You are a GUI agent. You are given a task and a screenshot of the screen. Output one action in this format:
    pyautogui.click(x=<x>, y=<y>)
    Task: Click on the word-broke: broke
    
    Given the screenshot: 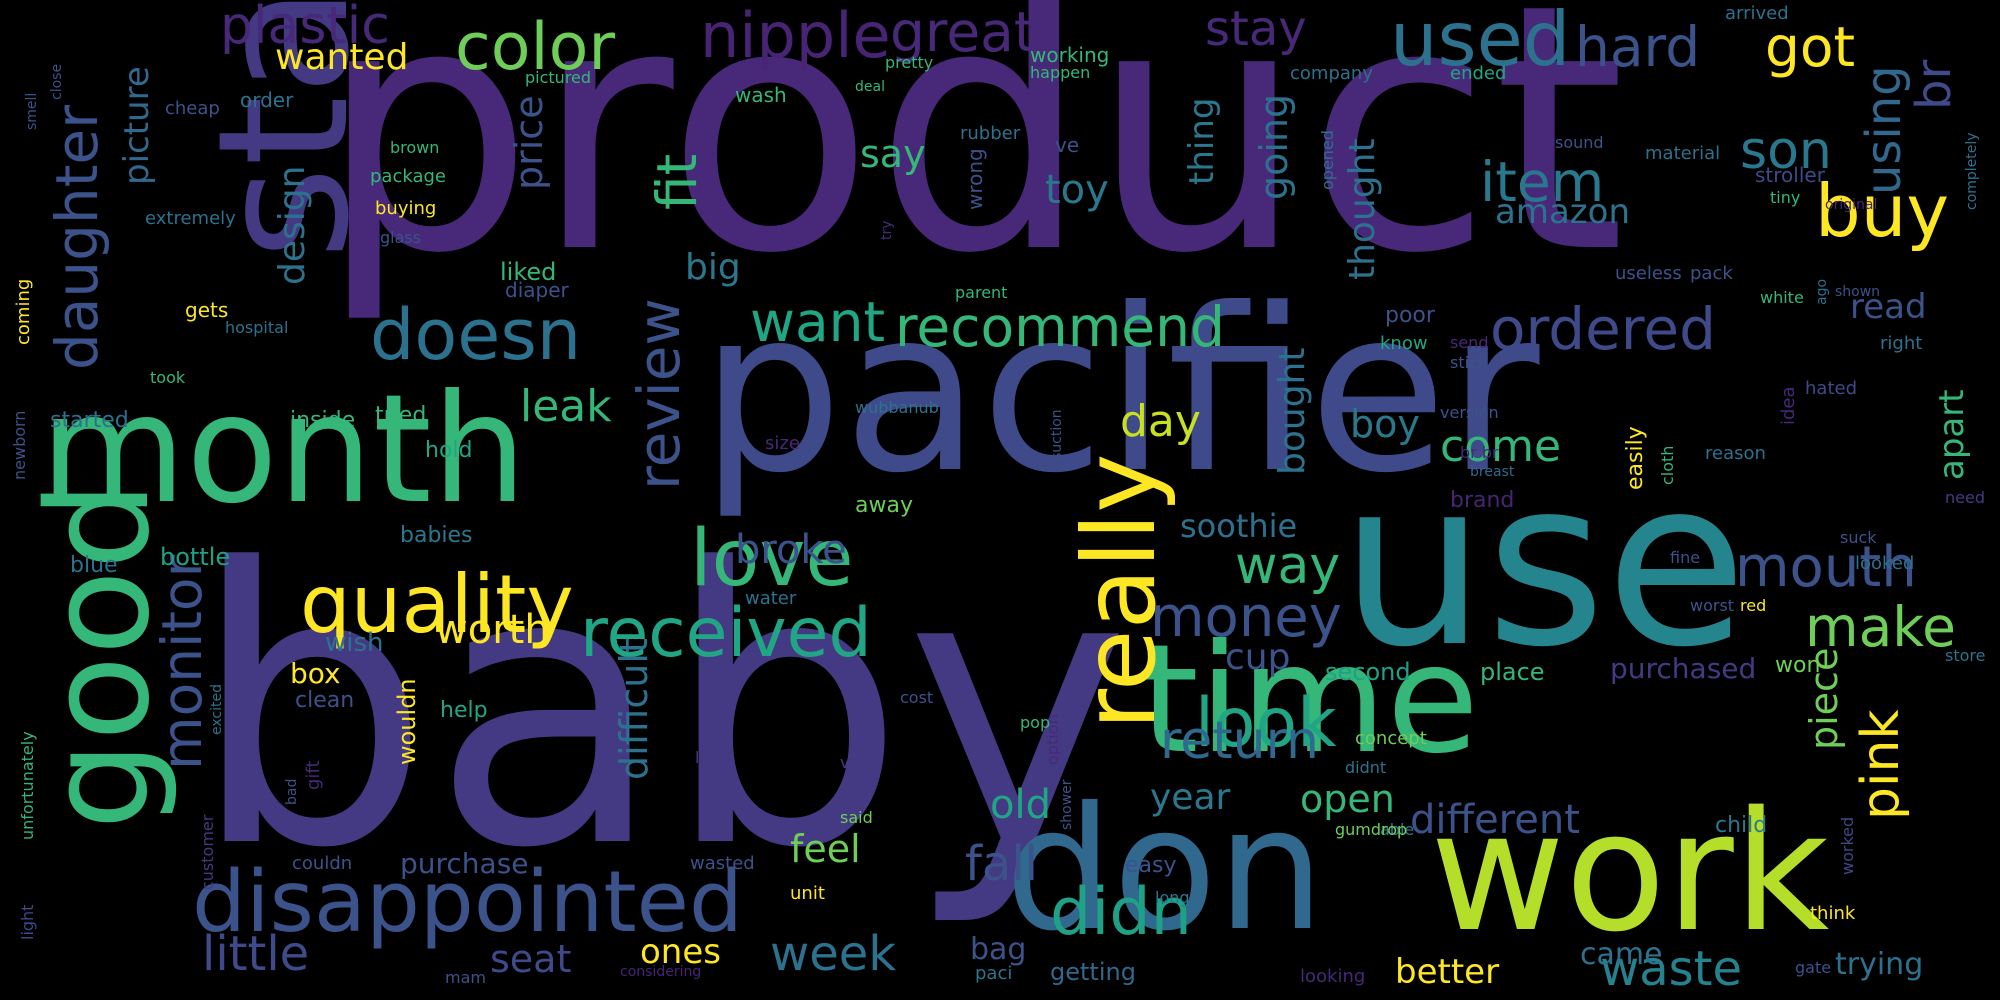 What is the action you would take?
    pyautogui.click(x=791, y=550)
    